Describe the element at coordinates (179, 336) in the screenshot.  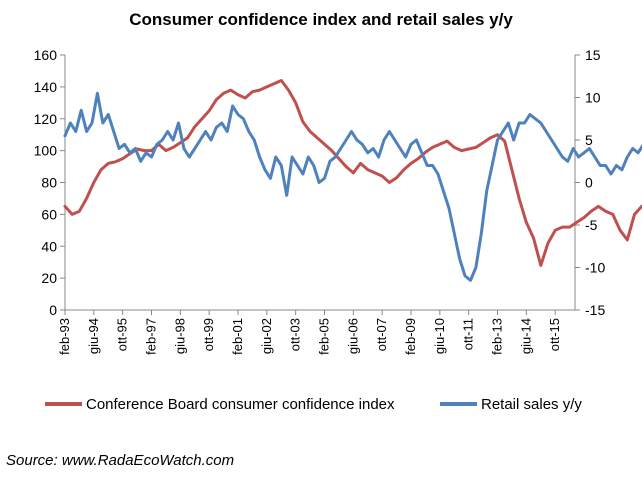
I see `x-tick-label: giu-98` at that location.